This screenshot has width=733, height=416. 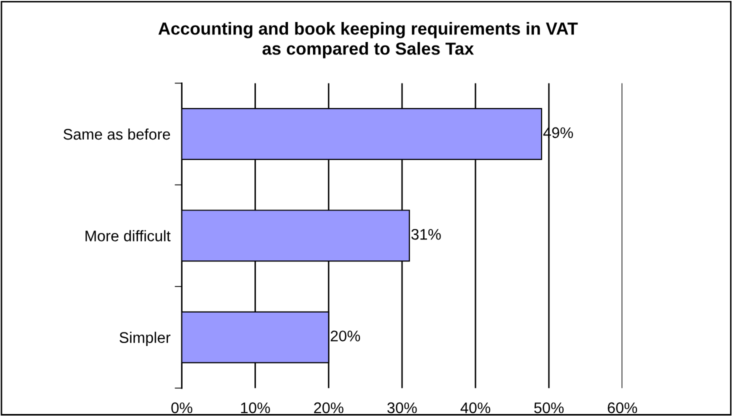 I want to click on data-label: 20%, so click(x=345, y=336).